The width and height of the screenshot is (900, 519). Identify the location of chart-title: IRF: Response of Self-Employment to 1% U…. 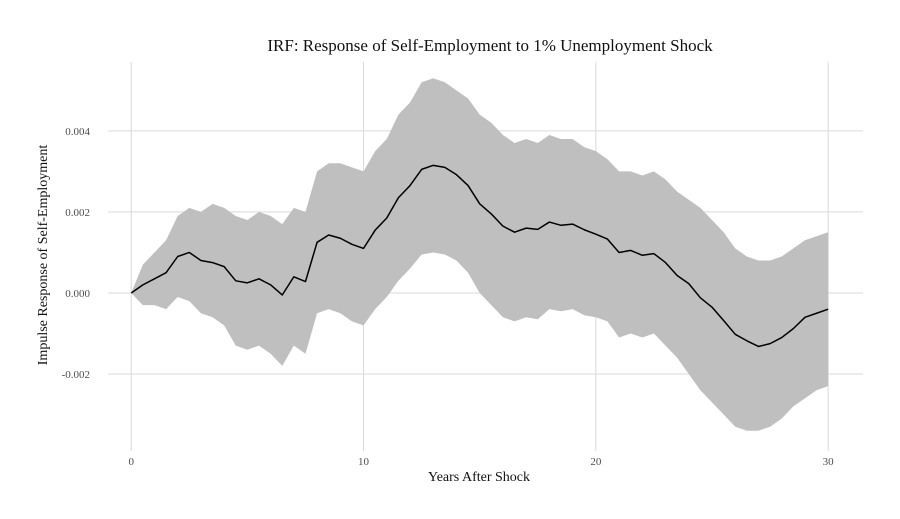
(490, 45).